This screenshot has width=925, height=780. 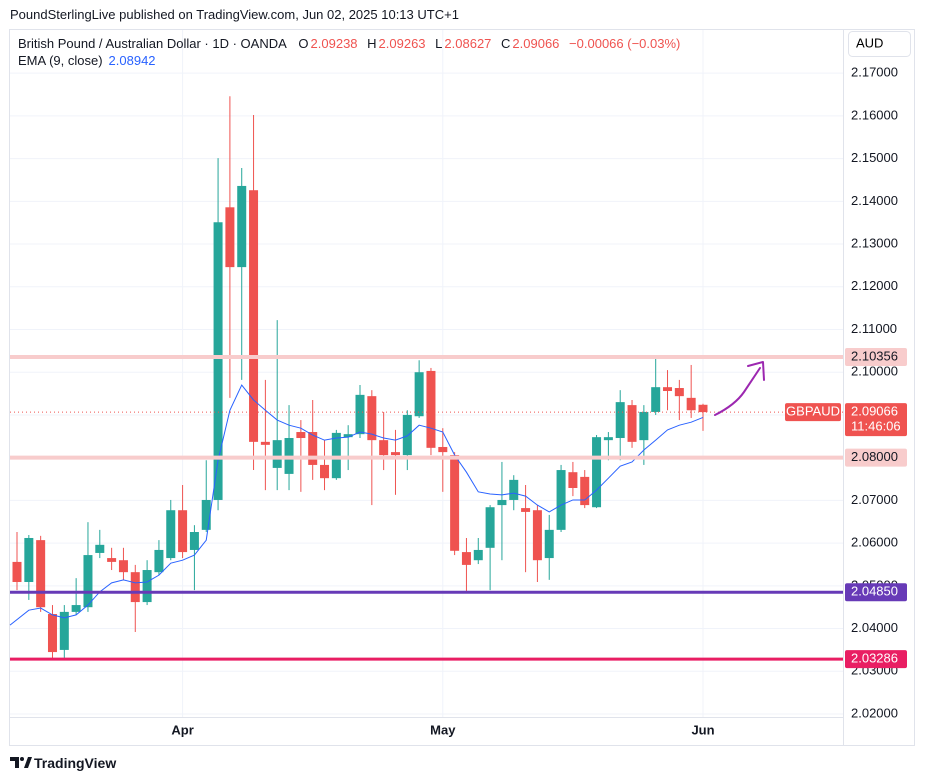 What do you see at coordinates (874, 371) in the screenshot?
I see `y-tick-label: 2.10000` at bounding box center [874, 371].